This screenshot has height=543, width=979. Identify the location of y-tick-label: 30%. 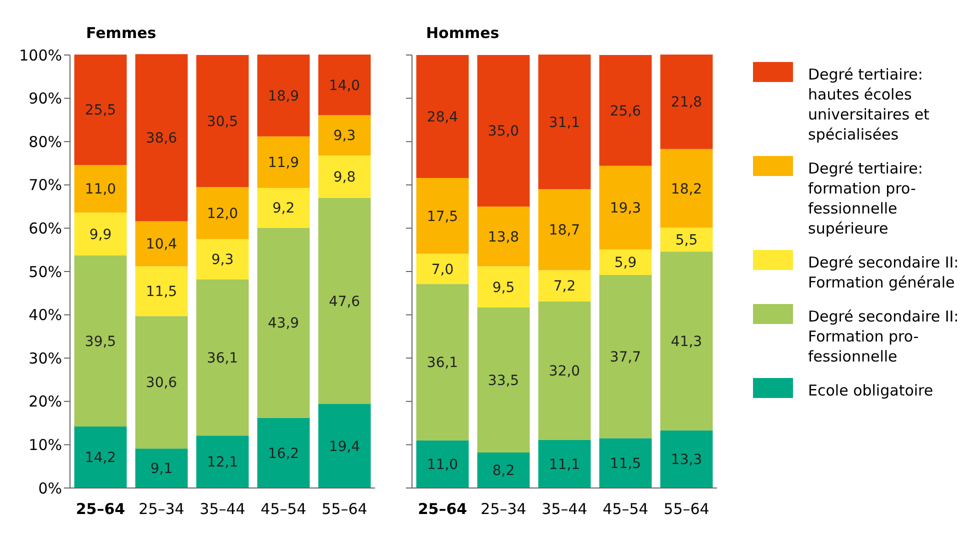
(45, 358).